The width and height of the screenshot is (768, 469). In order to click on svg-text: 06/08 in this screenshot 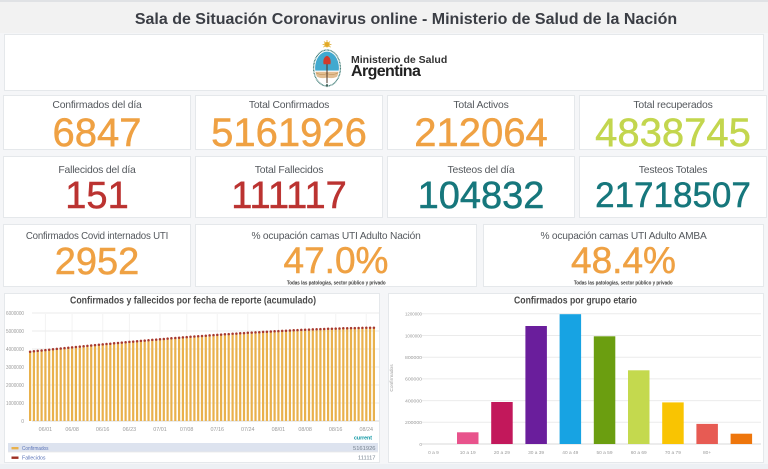, I will do `click(72, 430)`.